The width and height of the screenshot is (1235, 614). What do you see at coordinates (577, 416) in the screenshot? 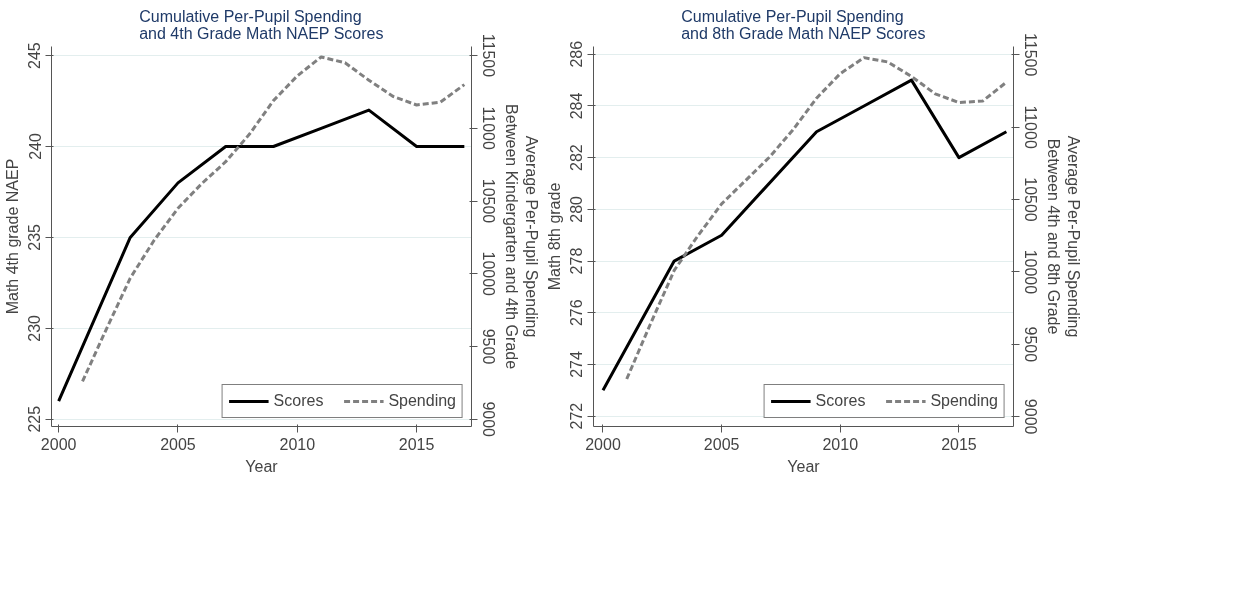
I see `y-tick-label: 272` at bounding box center [577, 416].